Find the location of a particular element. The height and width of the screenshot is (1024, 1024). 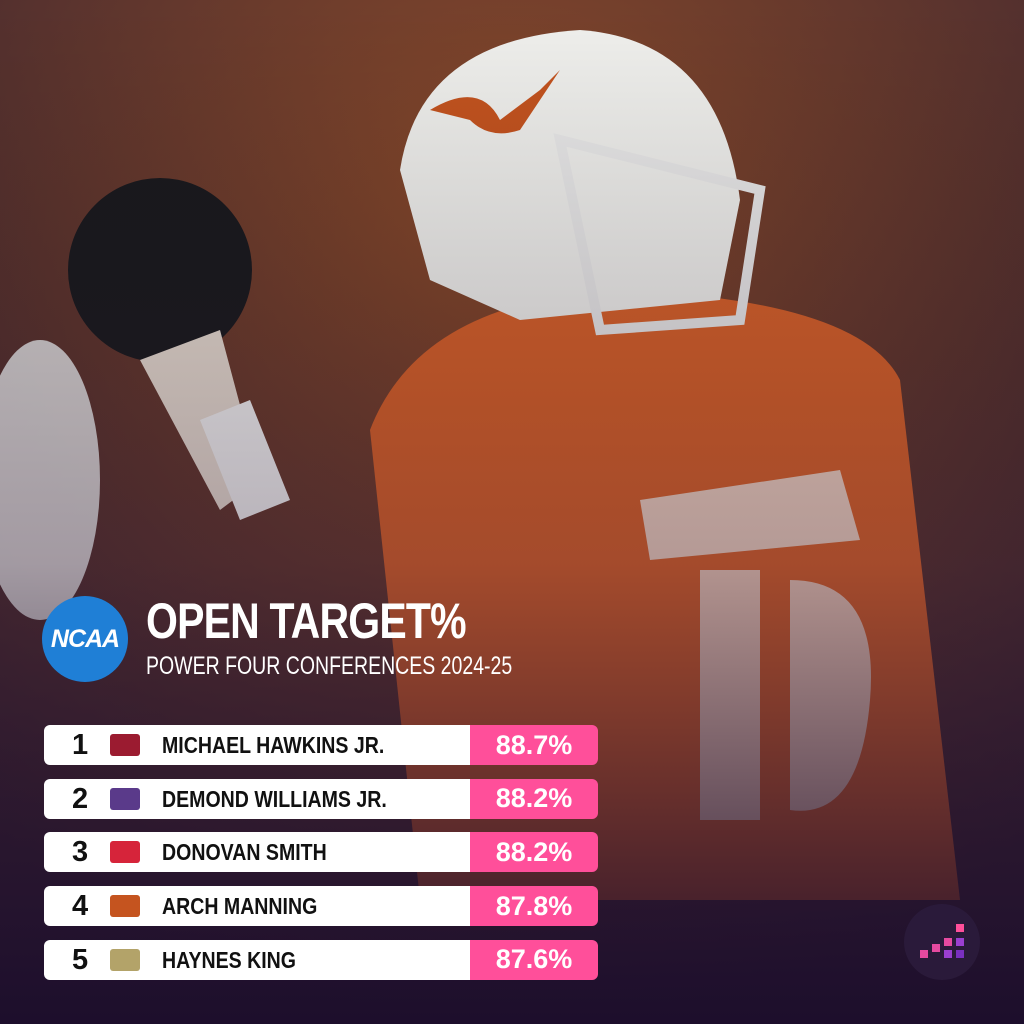

ncaa-logo: NCAA is located at coordinates (85, 639).